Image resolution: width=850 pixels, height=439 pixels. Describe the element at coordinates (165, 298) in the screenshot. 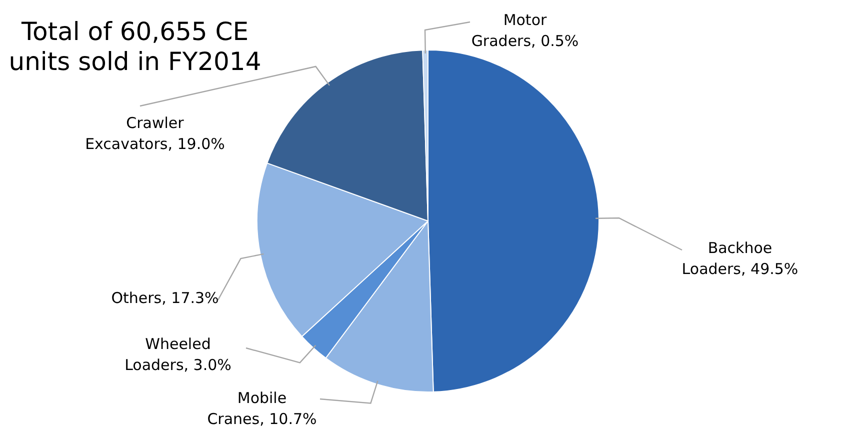

I see `slice-label: Others, 17.3%` at that location.